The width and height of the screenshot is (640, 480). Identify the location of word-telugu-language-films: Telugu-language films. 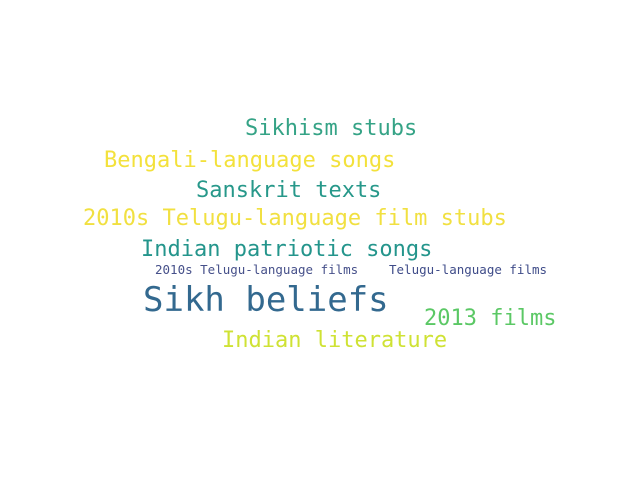
(468, 269).